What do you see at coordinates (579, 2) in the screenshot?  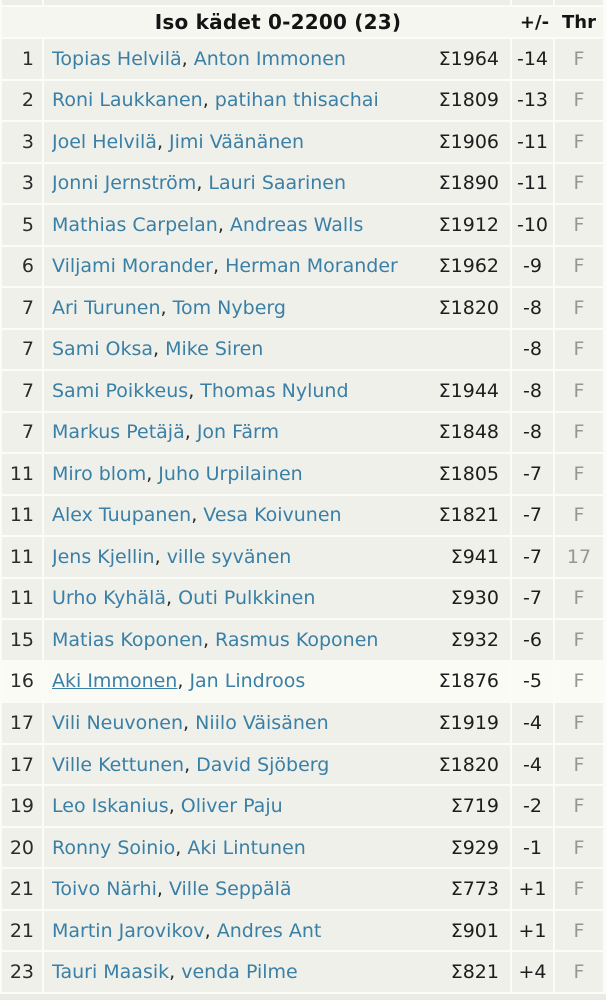 I see `previous-row-thr-cell` at bounding box center [579, 2].